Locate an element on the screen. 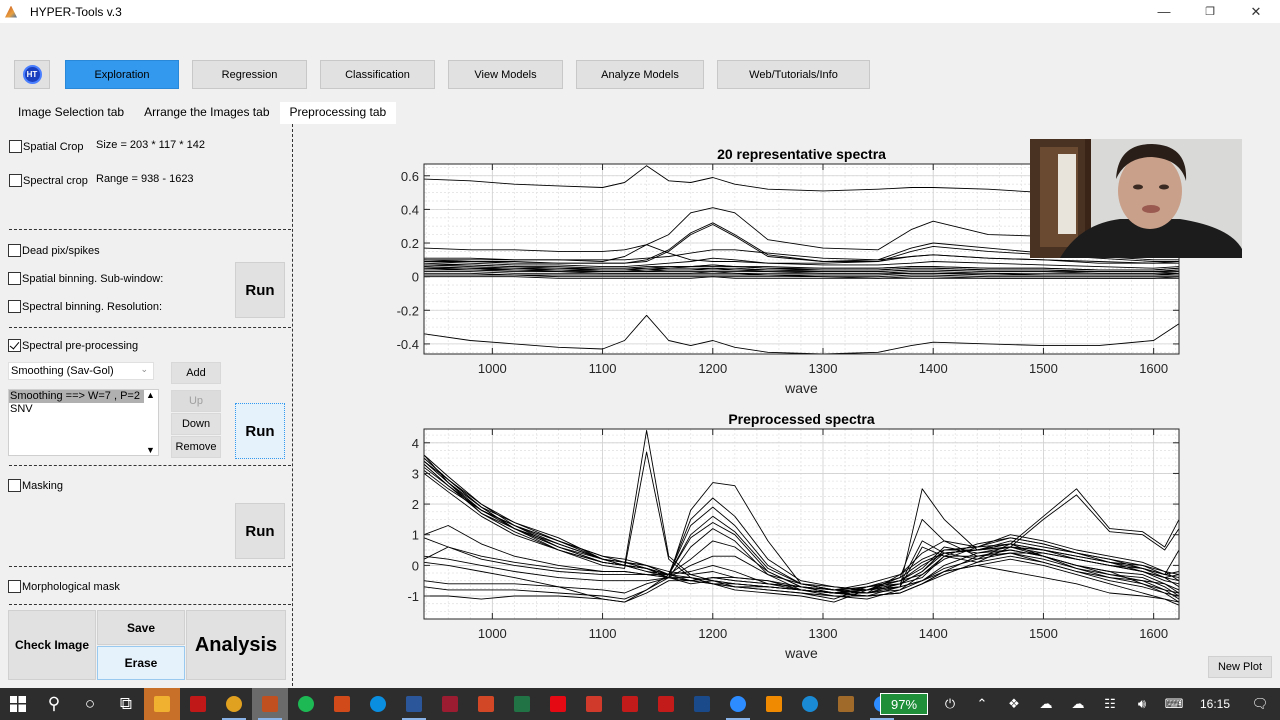 This screenshot has width=1280, height=720. svg-text: -1 is located at coordinates (413, 596).